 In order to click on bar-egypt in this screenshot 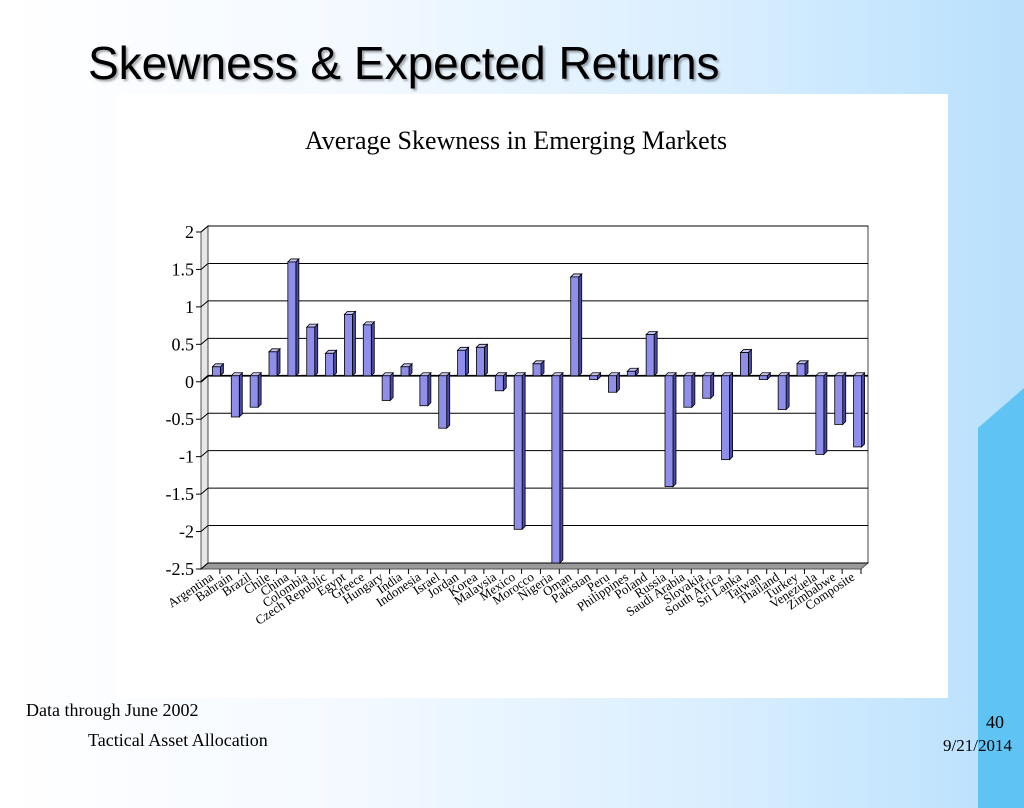, I will do `click(348, 345)`.